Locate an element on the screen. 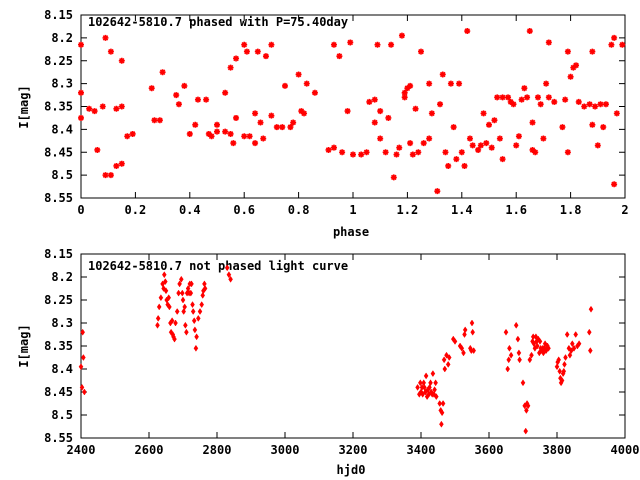  x-tick-label: 1.4 is located at coordinates (462, 210).